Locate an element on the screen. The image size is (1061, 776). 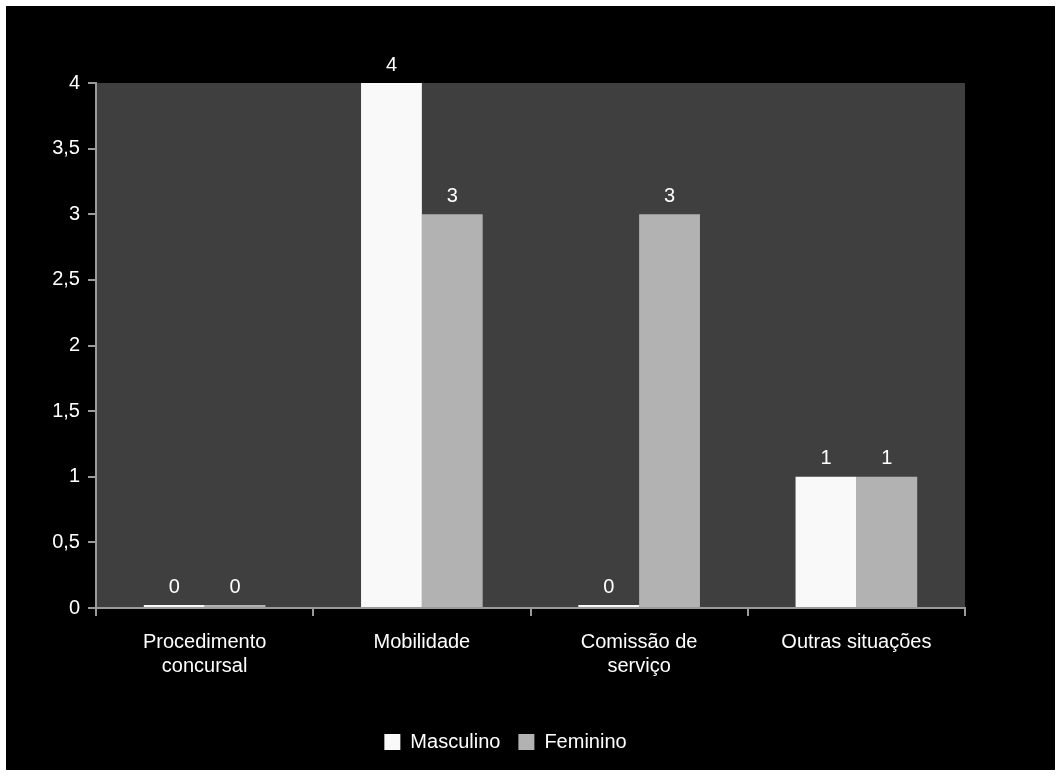
legend-label: Masculino is located at coordinates (455, 740).